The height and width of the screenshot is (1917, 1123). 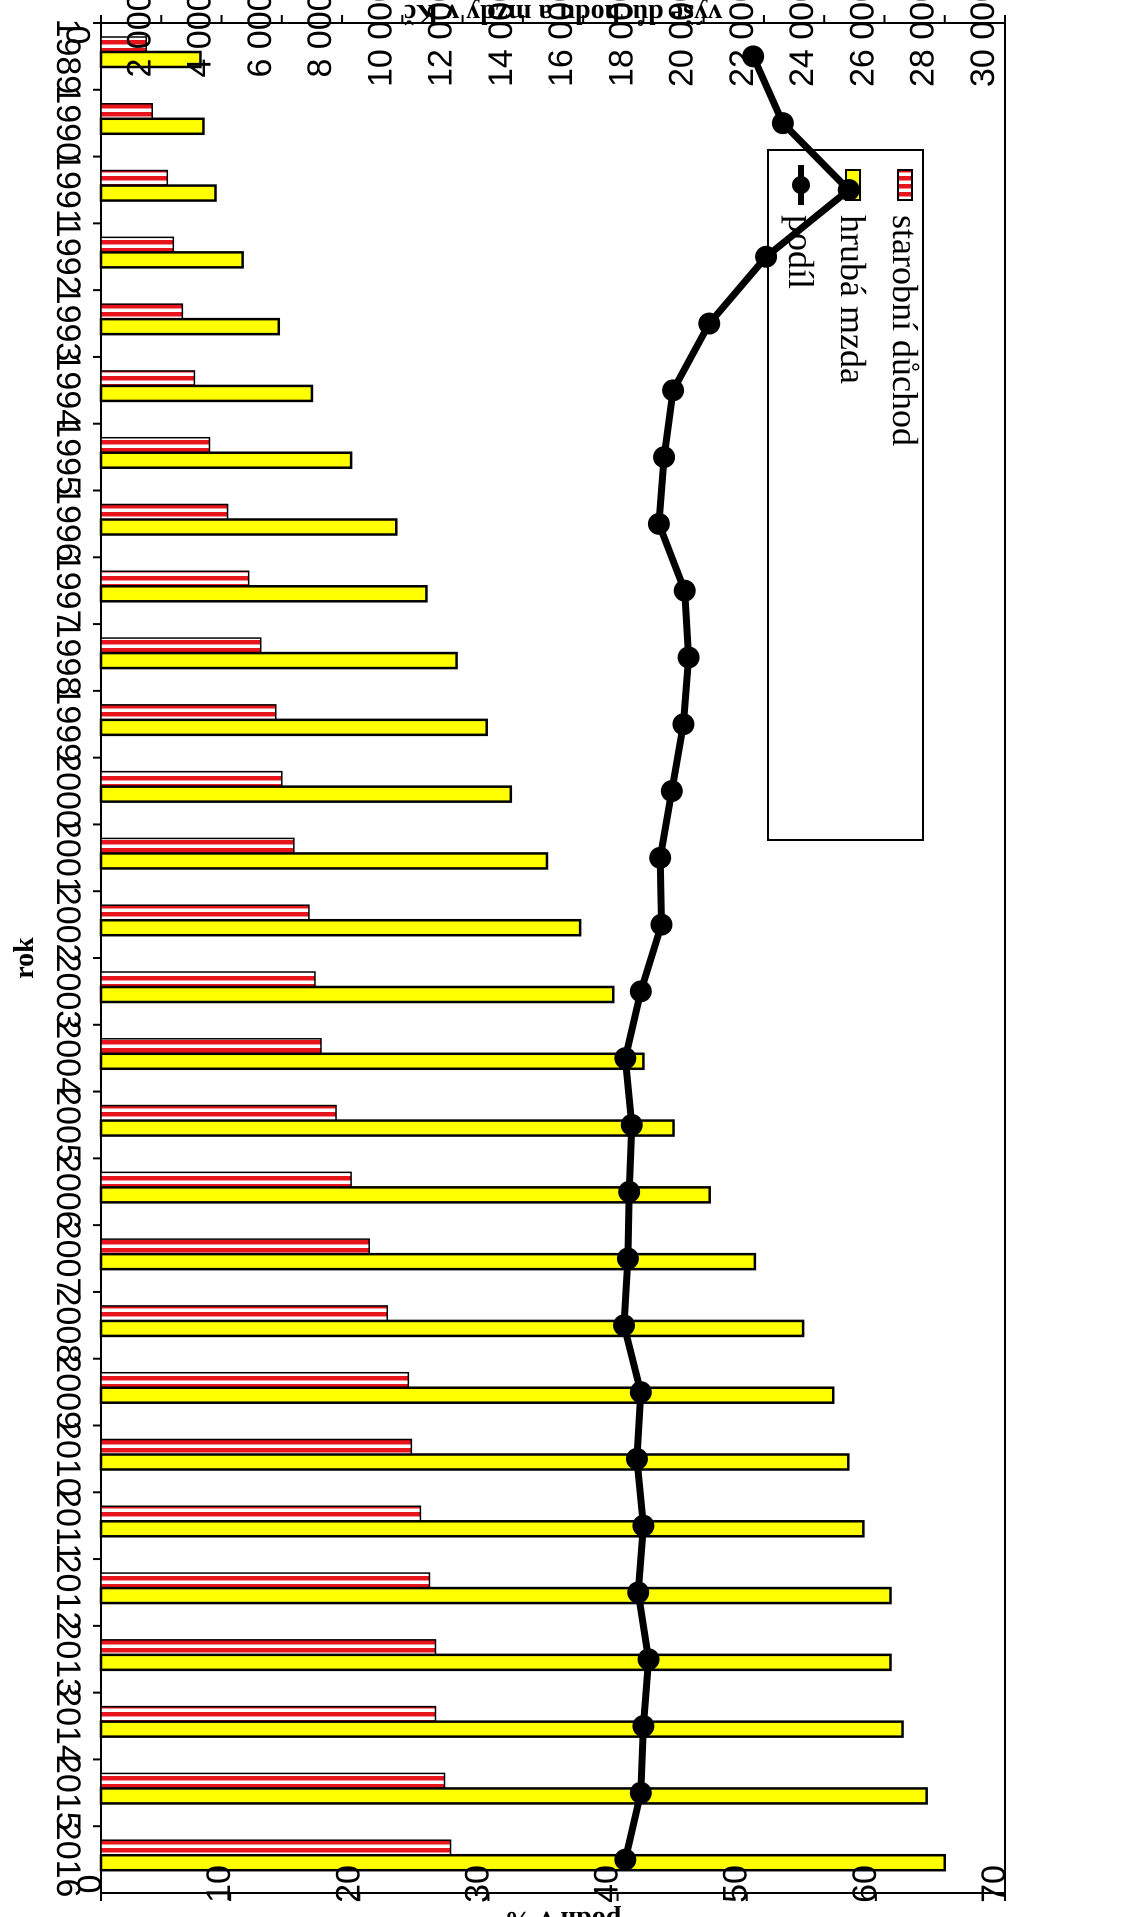 What do you see at coordinates (683, 724) in the screenshot?
I see `share-point-1999` at bounding box center [683, 724].